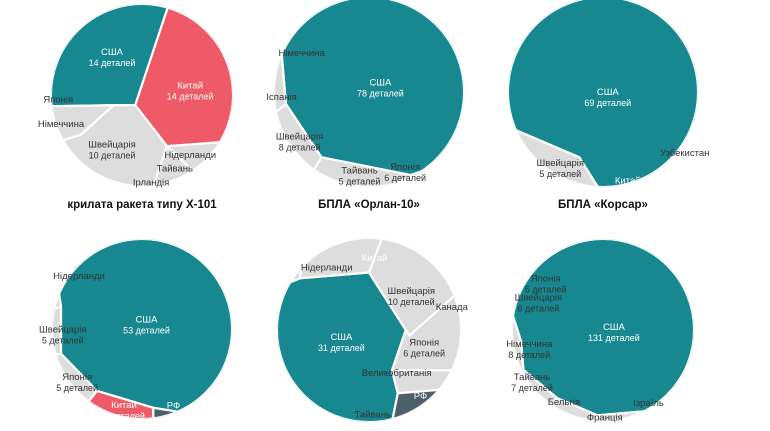 The image size is (770, 431). Describe the element at coordinates (529, 355) in the screenshot. I see `value-label-germany: 8 деталей` at that location.